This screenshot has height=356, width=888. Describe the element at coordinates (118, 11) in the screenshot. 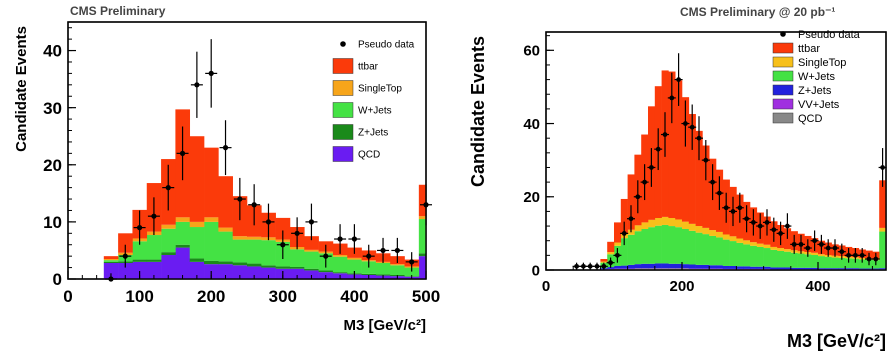

I see `chart-title: CMS Preliminary` at that location.